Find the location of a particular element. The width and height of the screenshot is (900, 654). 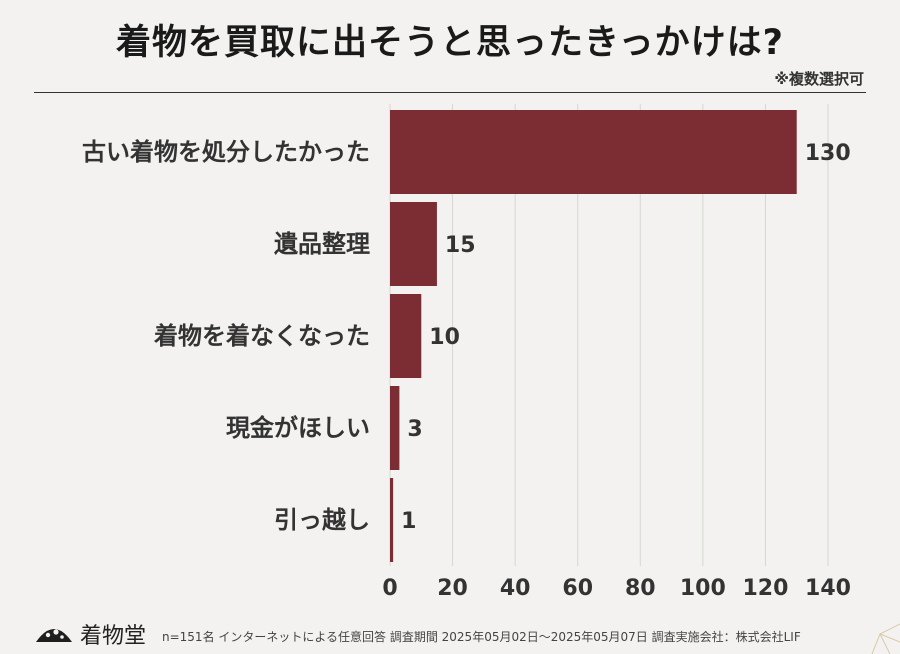

x-tick-label: 20 is located at coordinates (452, 588).